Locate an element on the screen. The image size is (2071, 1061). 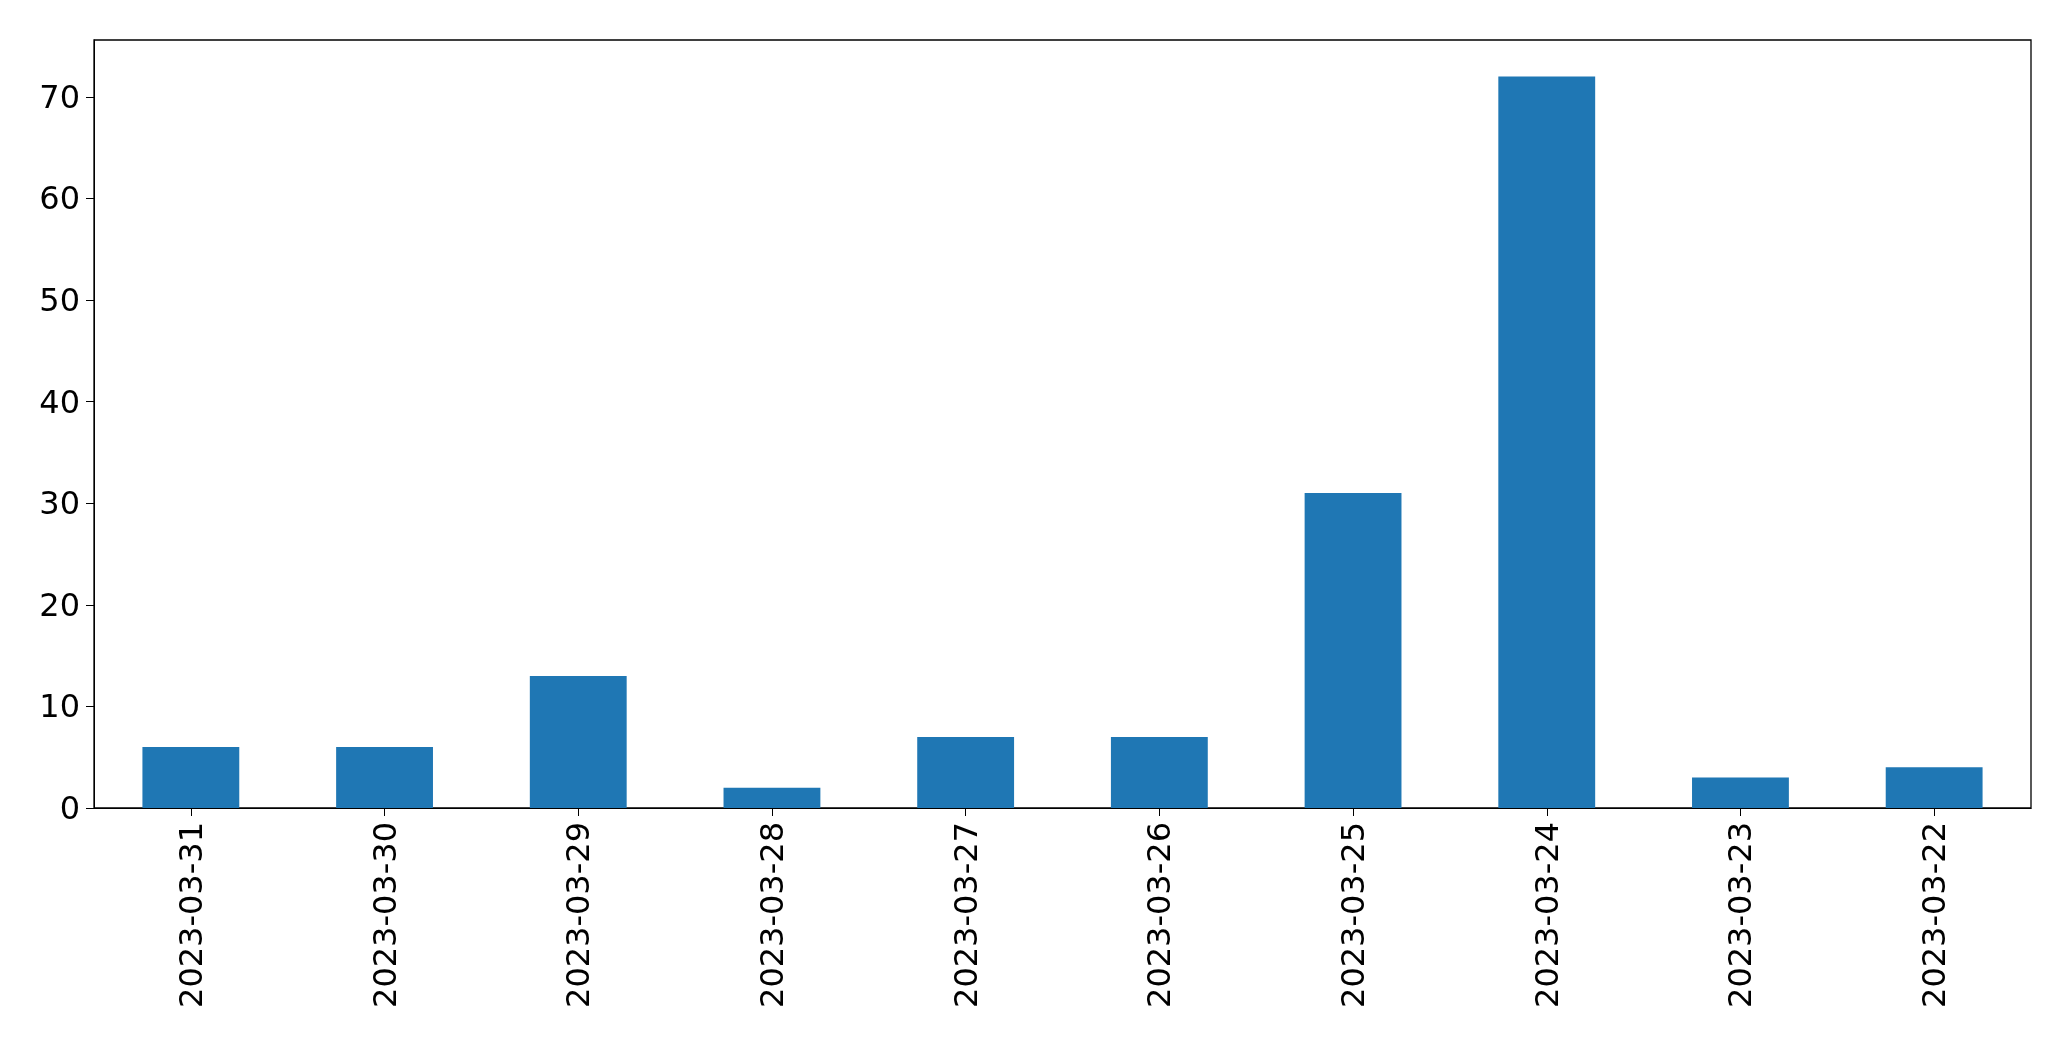
x-tick-label: 2023-03-25 is located at coordinates (1353, 915).